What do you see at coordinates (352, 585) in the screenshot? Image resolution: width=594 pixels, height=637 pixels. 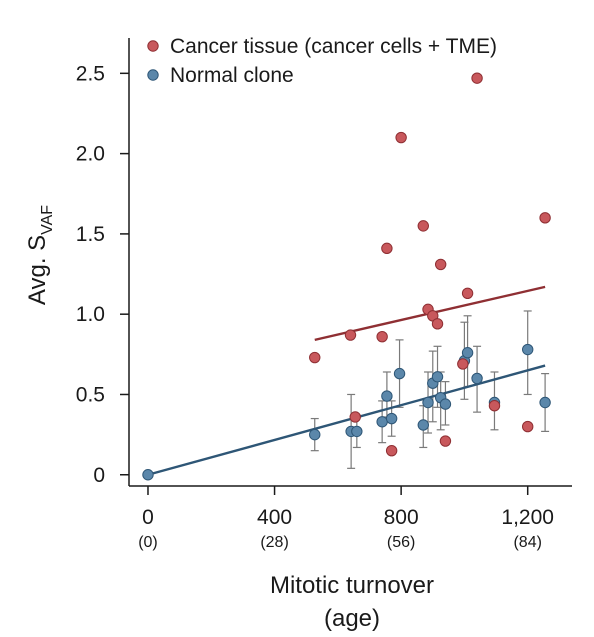 I see `x-axis-title: Mitotic turnover` at bounding box center [352, 585].